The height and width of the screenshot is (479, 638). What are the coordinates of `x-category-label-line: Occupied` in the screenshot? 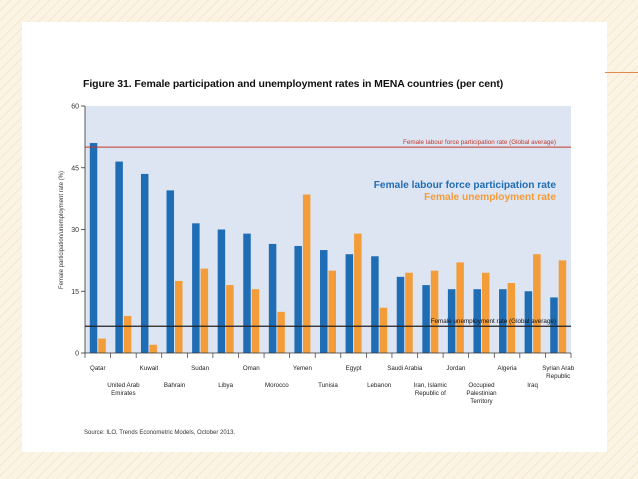 It's located at (481, 385).